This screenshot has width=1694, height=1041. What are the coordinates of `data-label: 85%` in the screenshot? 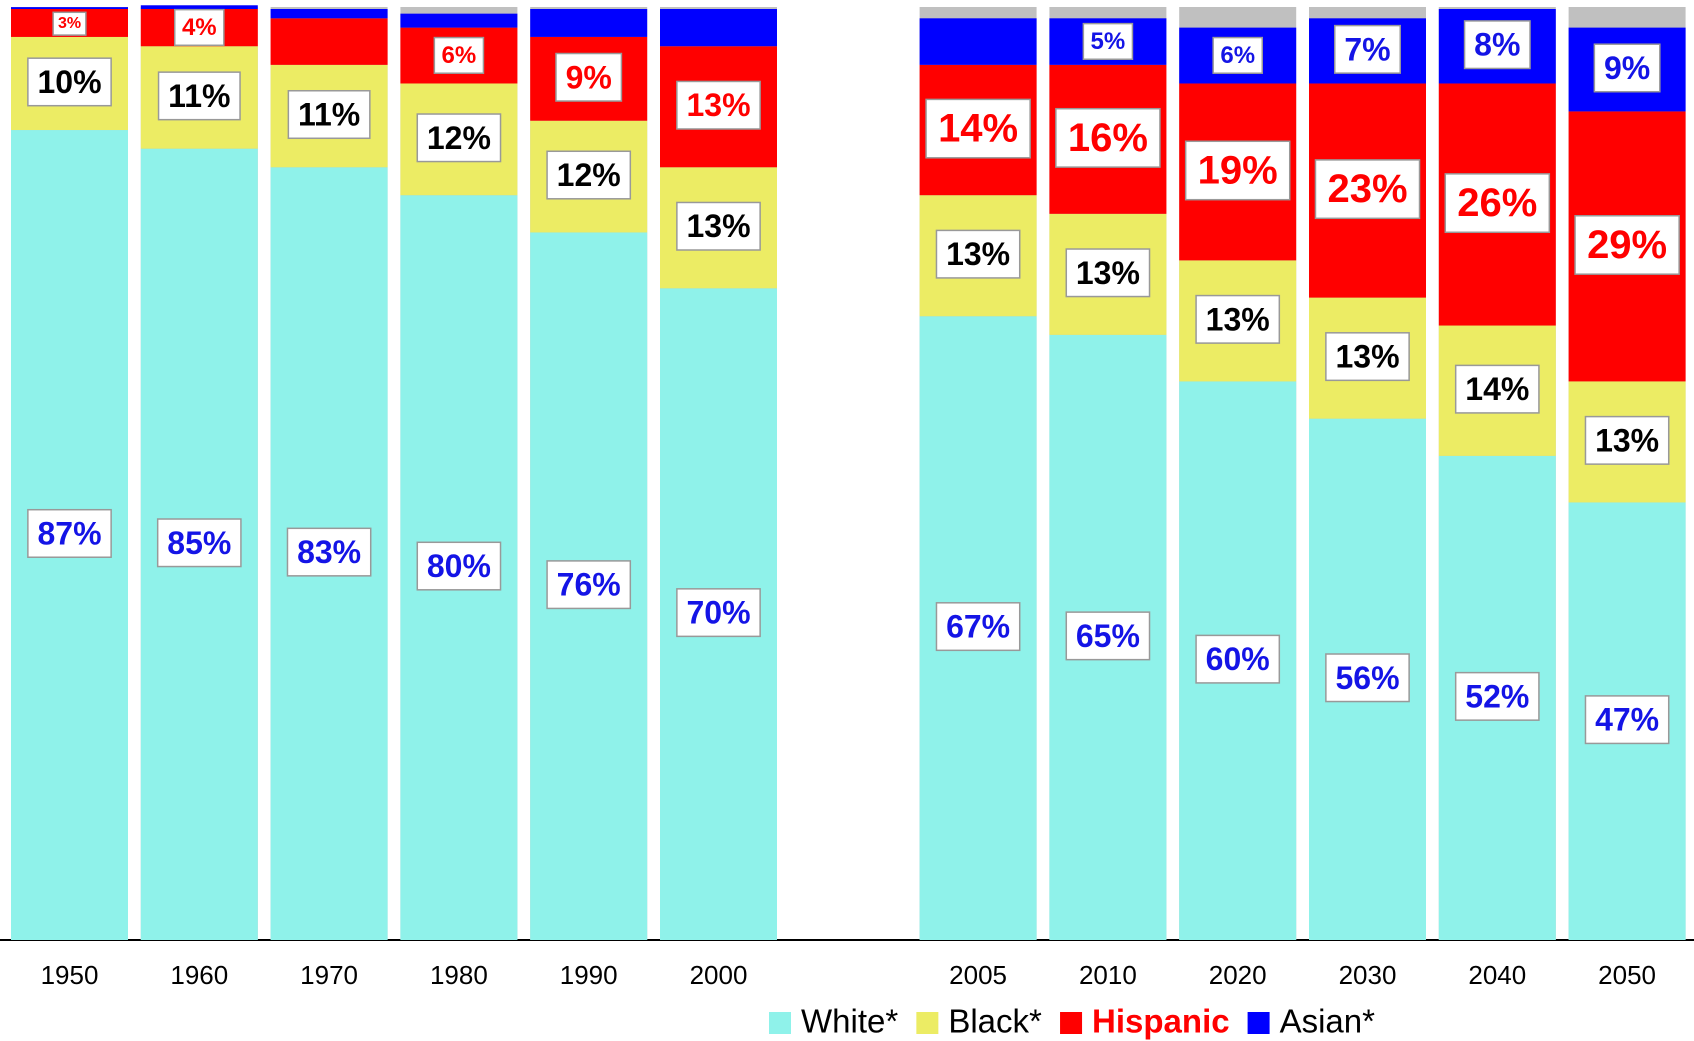 It's located at (199, 543).